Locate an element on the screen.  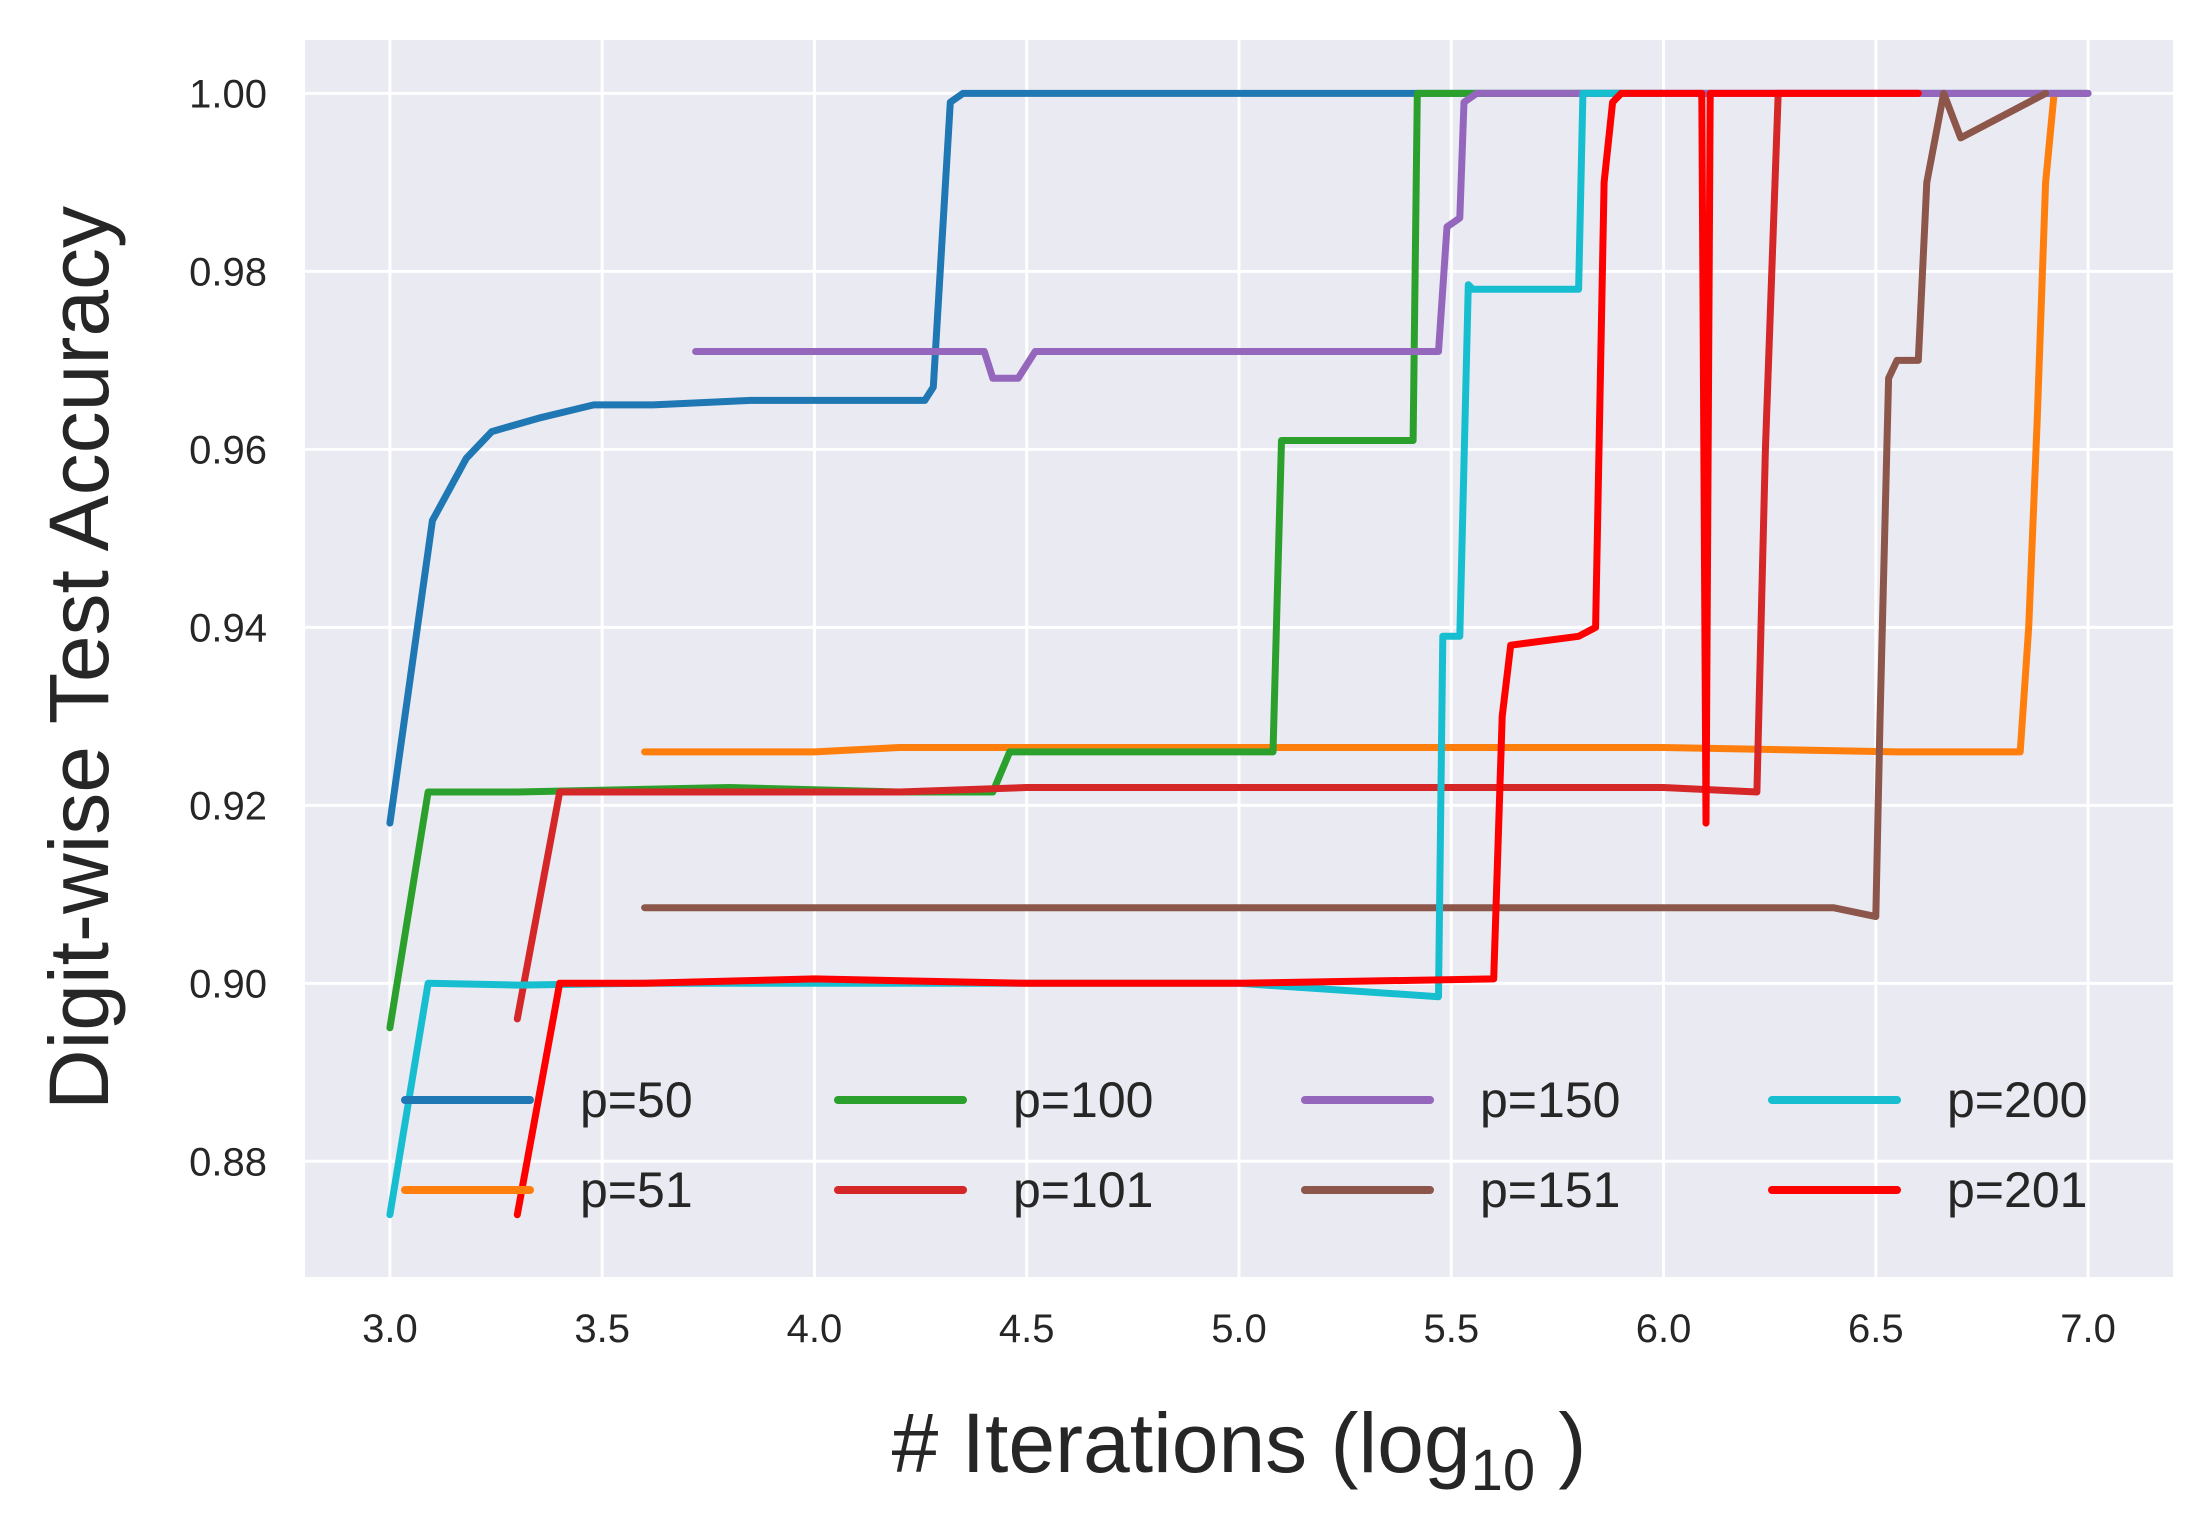
x-tick-label: 5.5 is located at coordinates (1451, 1329).